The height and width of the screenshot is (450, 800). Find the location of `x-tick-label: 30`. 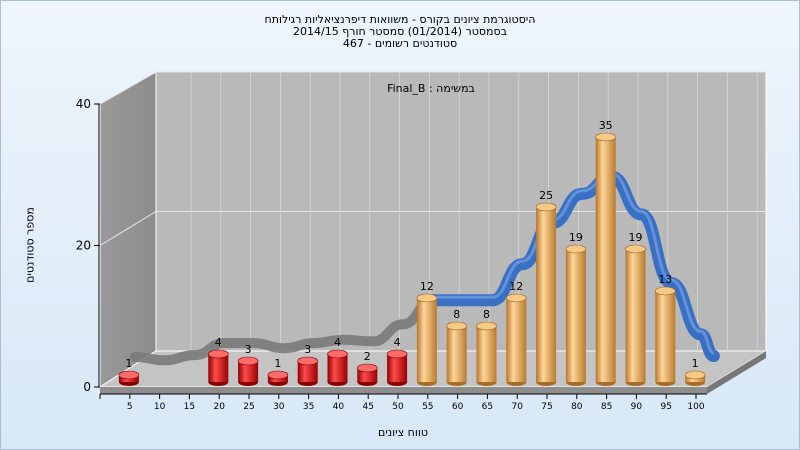

x-tick-label: 30 is located at coordinates (279, 407).